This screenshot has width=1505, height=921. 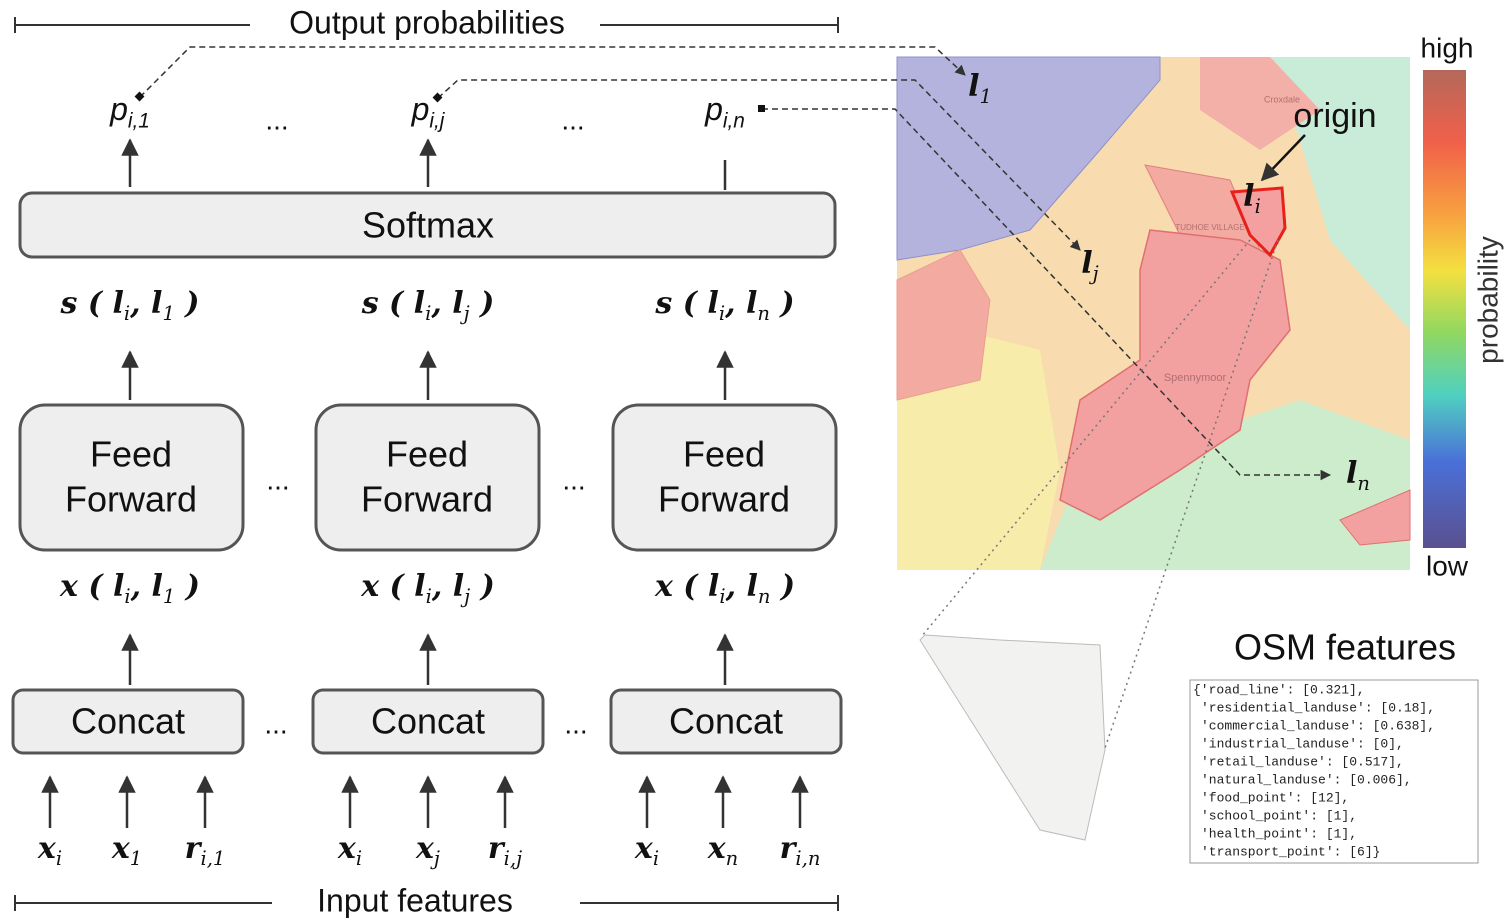 I want to click on colorbar-axis-label: probability, so click(x=1487, y=300).